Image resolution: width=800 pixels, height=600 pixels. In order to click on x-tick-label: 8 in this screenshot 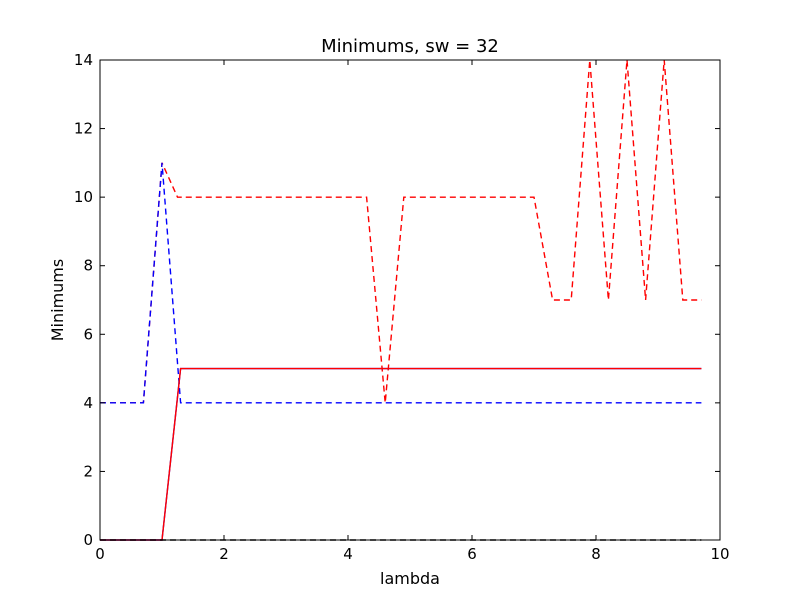, I will do `click(596, 554)`.